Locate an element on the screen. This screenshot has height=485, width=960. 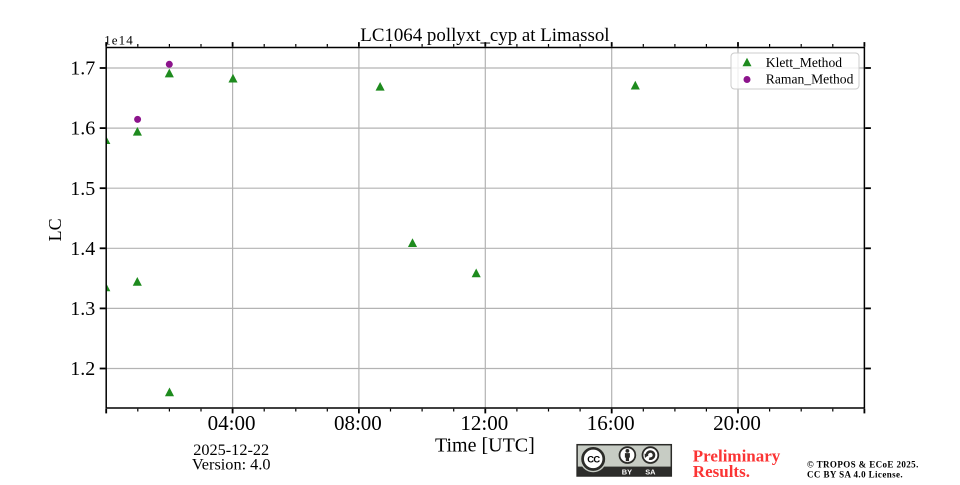
svg-text: LC is located at coordinates (55, 229).